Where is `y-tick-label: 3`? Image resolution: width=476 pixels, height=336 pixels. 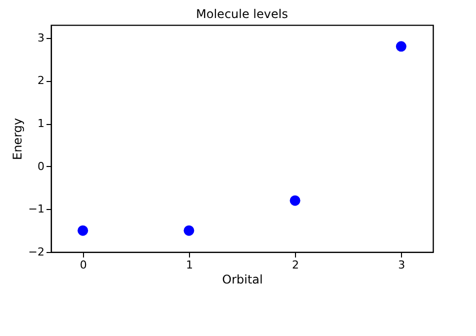
y-tick-label: 3 is located at coordinates (41, 37).